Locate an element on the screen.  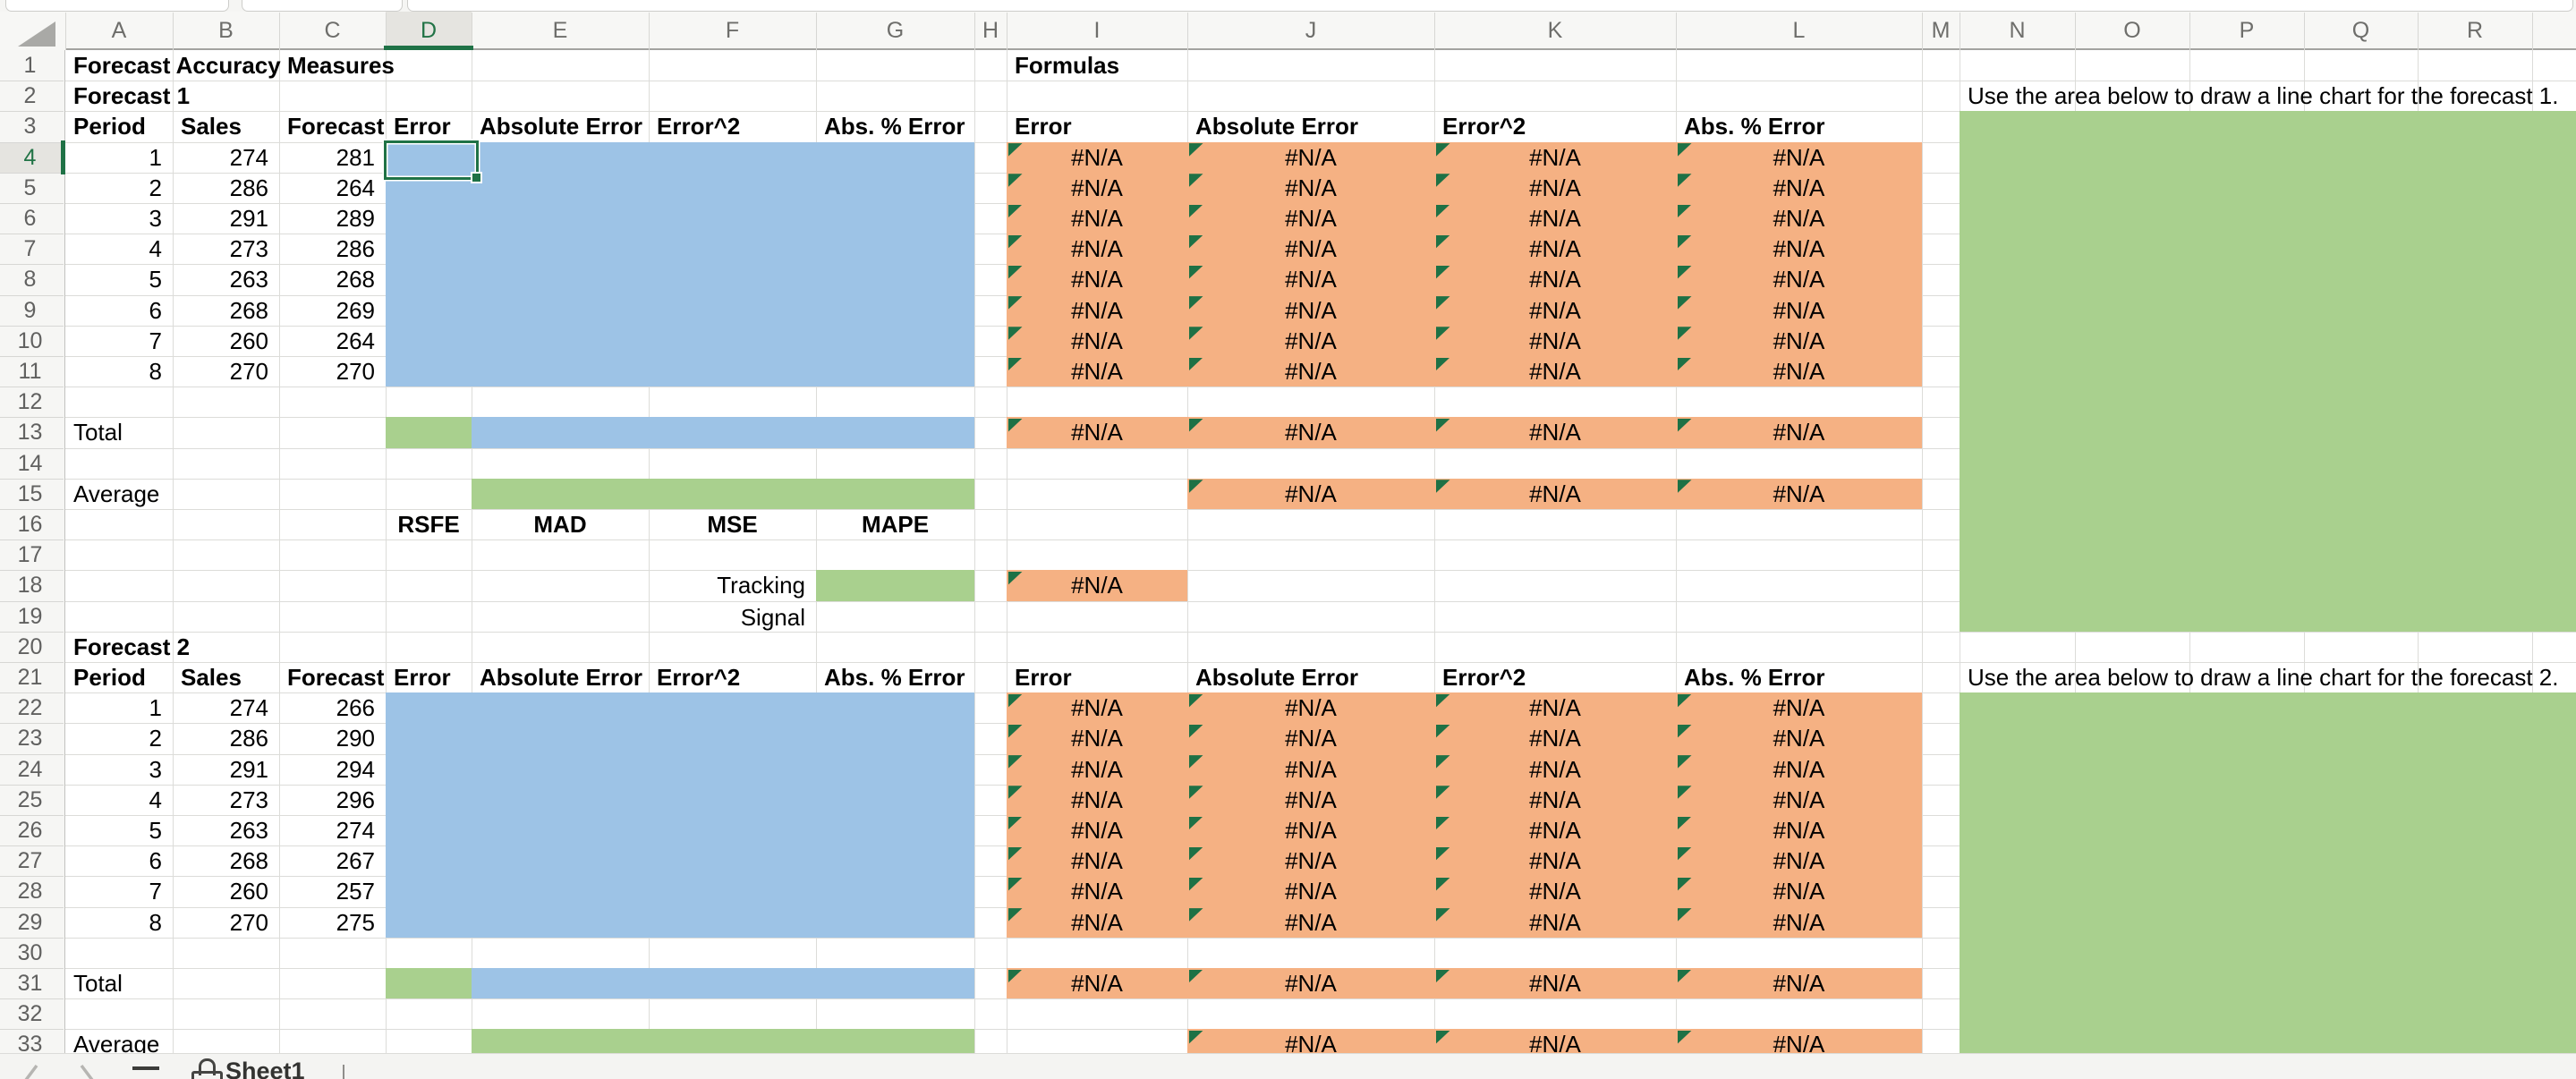
cell-J11: #N/A is located at coordinates (1311, 371).